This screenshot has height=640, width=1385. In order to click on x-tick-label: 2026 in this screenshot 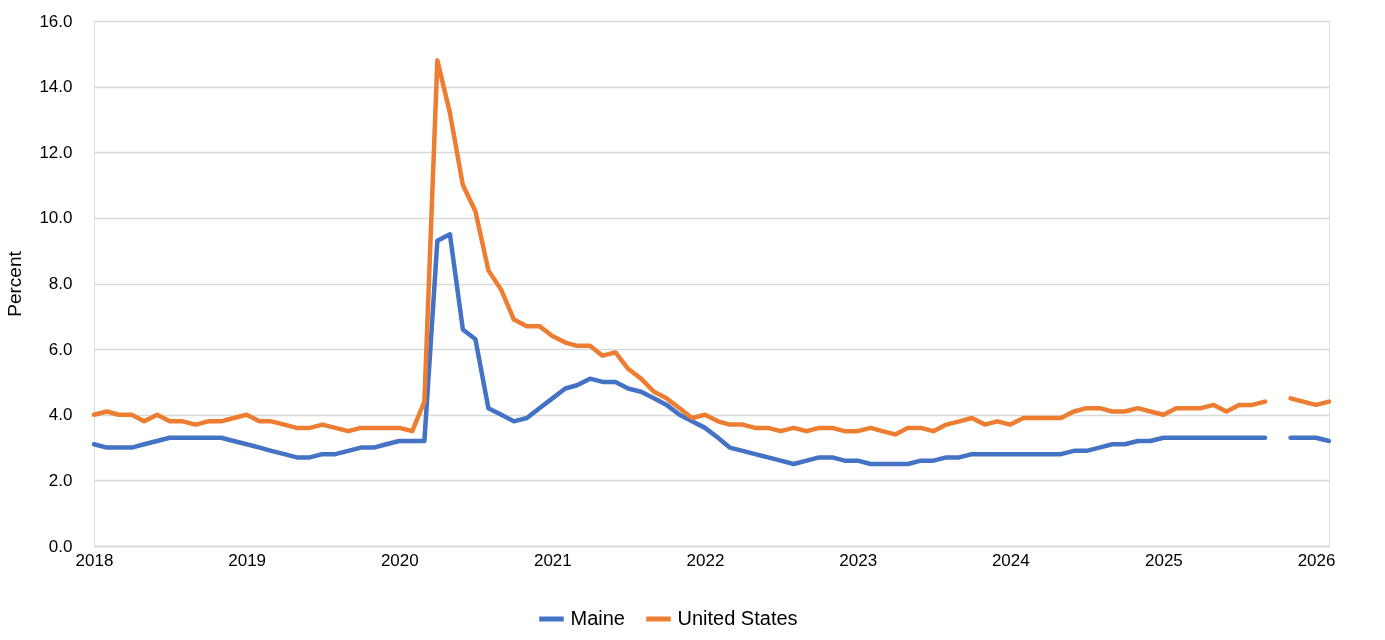, I will do `click(1316, 560)`.